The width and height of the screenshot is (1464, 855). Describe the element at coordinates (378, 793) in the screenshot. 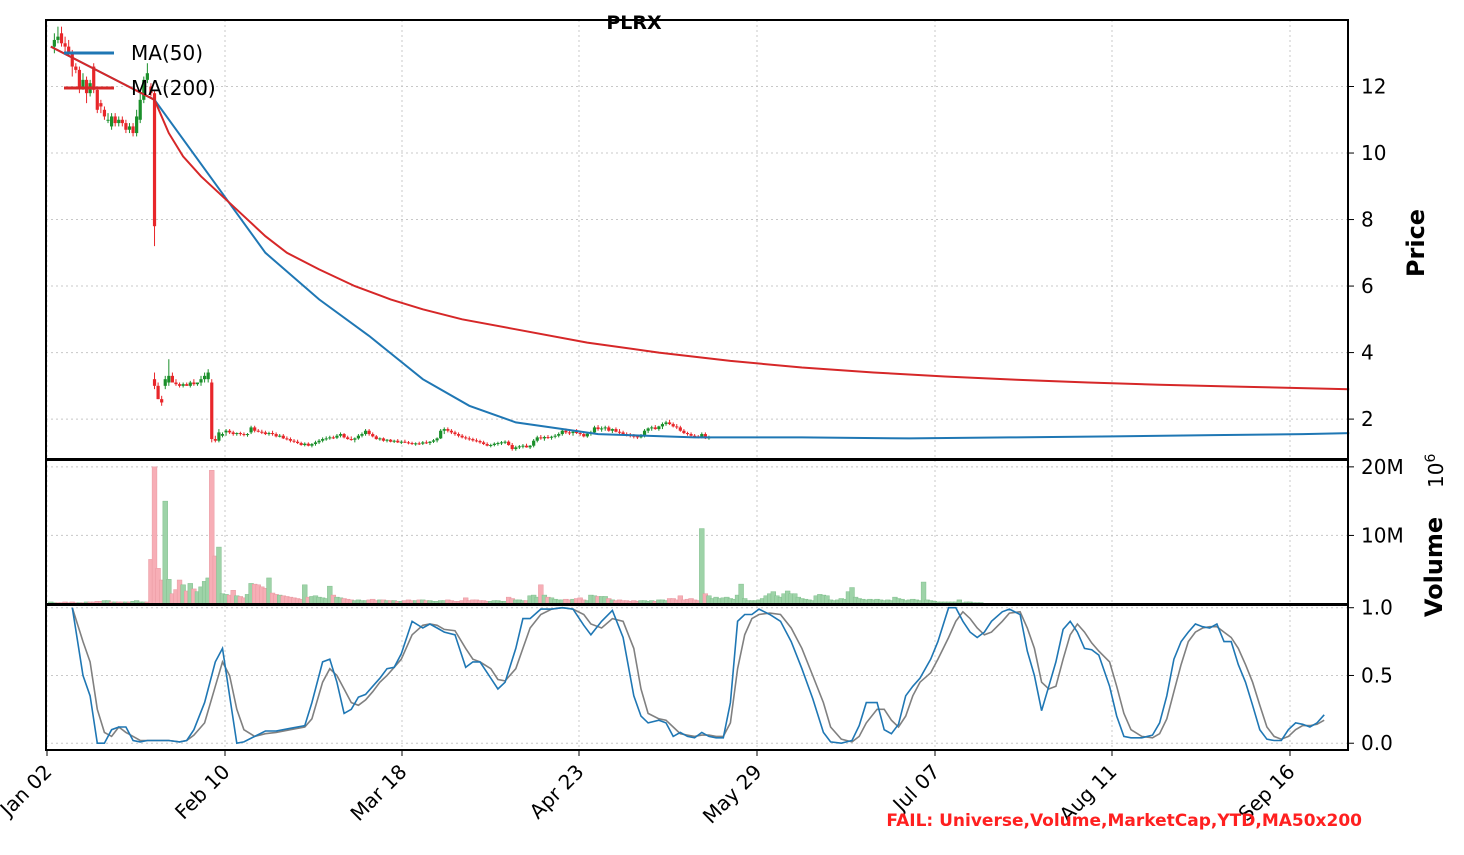

I see `x-tick-label: Mar 18` at that location.